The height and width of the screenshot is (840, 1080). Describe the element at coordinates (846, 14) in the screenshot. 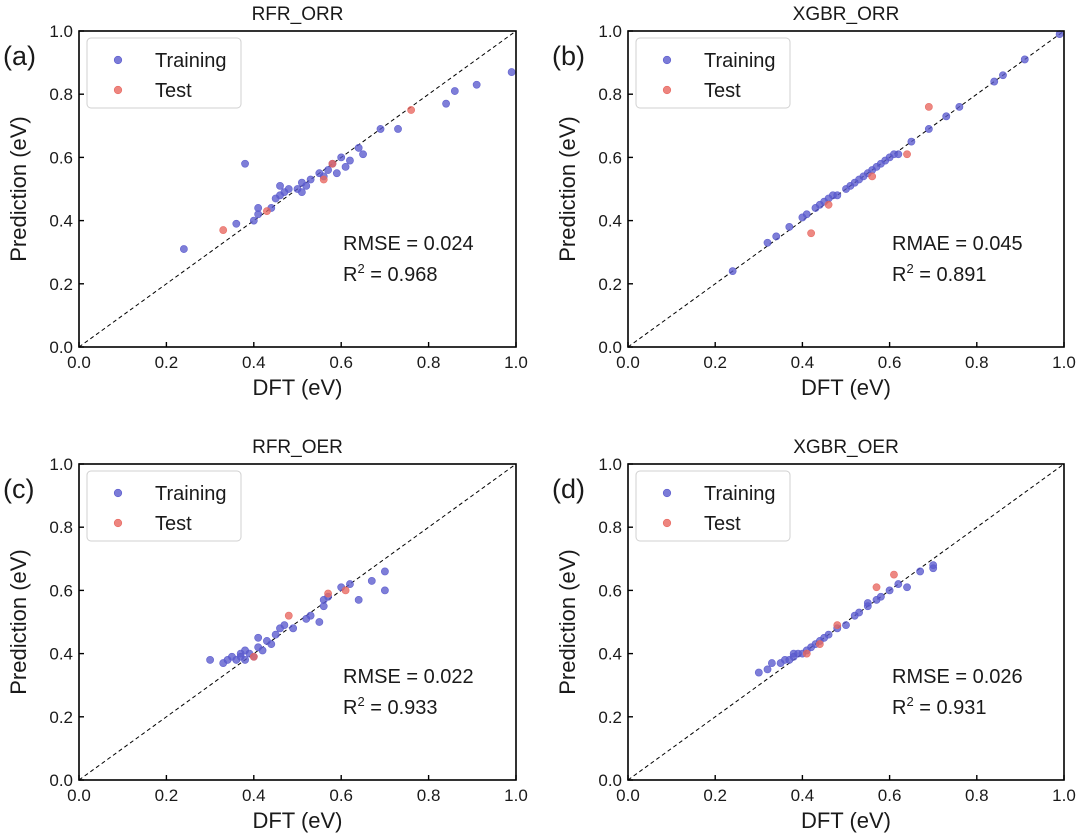

I see `panel-title: XGBR_ORR` at that location.